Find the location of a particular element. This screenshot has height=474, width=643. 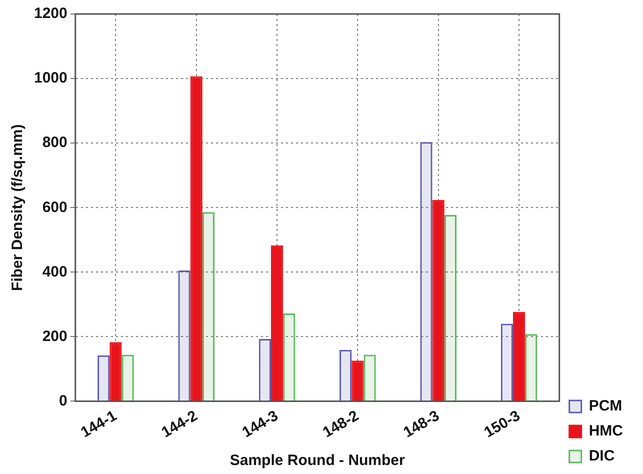

x-axis-title: Sample Round - Number is located at coordinates (318, 461).